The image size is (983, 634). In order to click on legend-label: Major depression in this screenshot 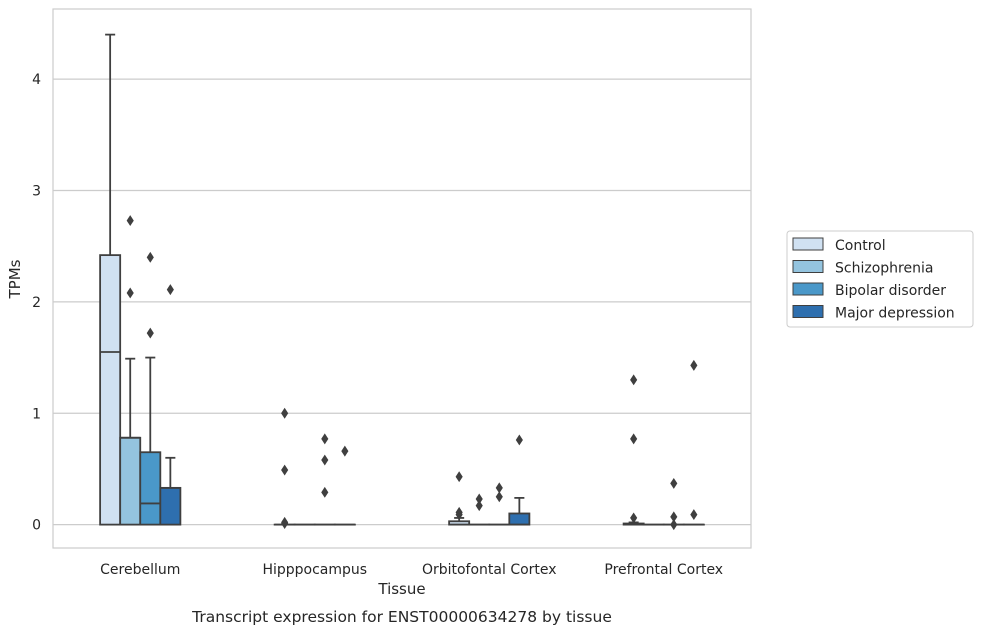, I will do `click(895, 314)`.